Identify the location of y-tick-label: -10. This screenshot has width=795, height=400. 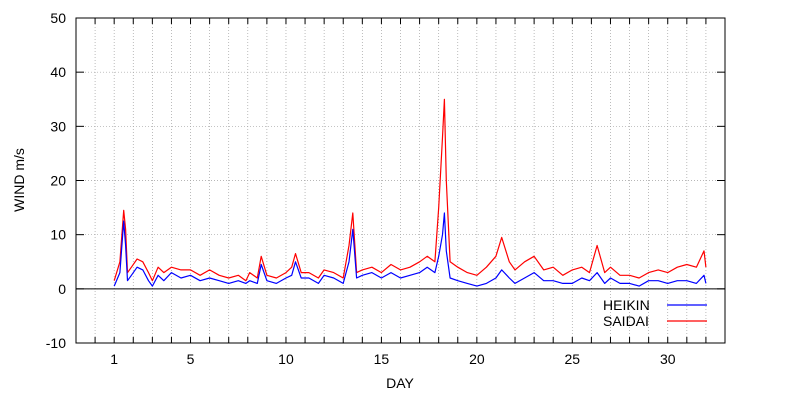
(56, 343).